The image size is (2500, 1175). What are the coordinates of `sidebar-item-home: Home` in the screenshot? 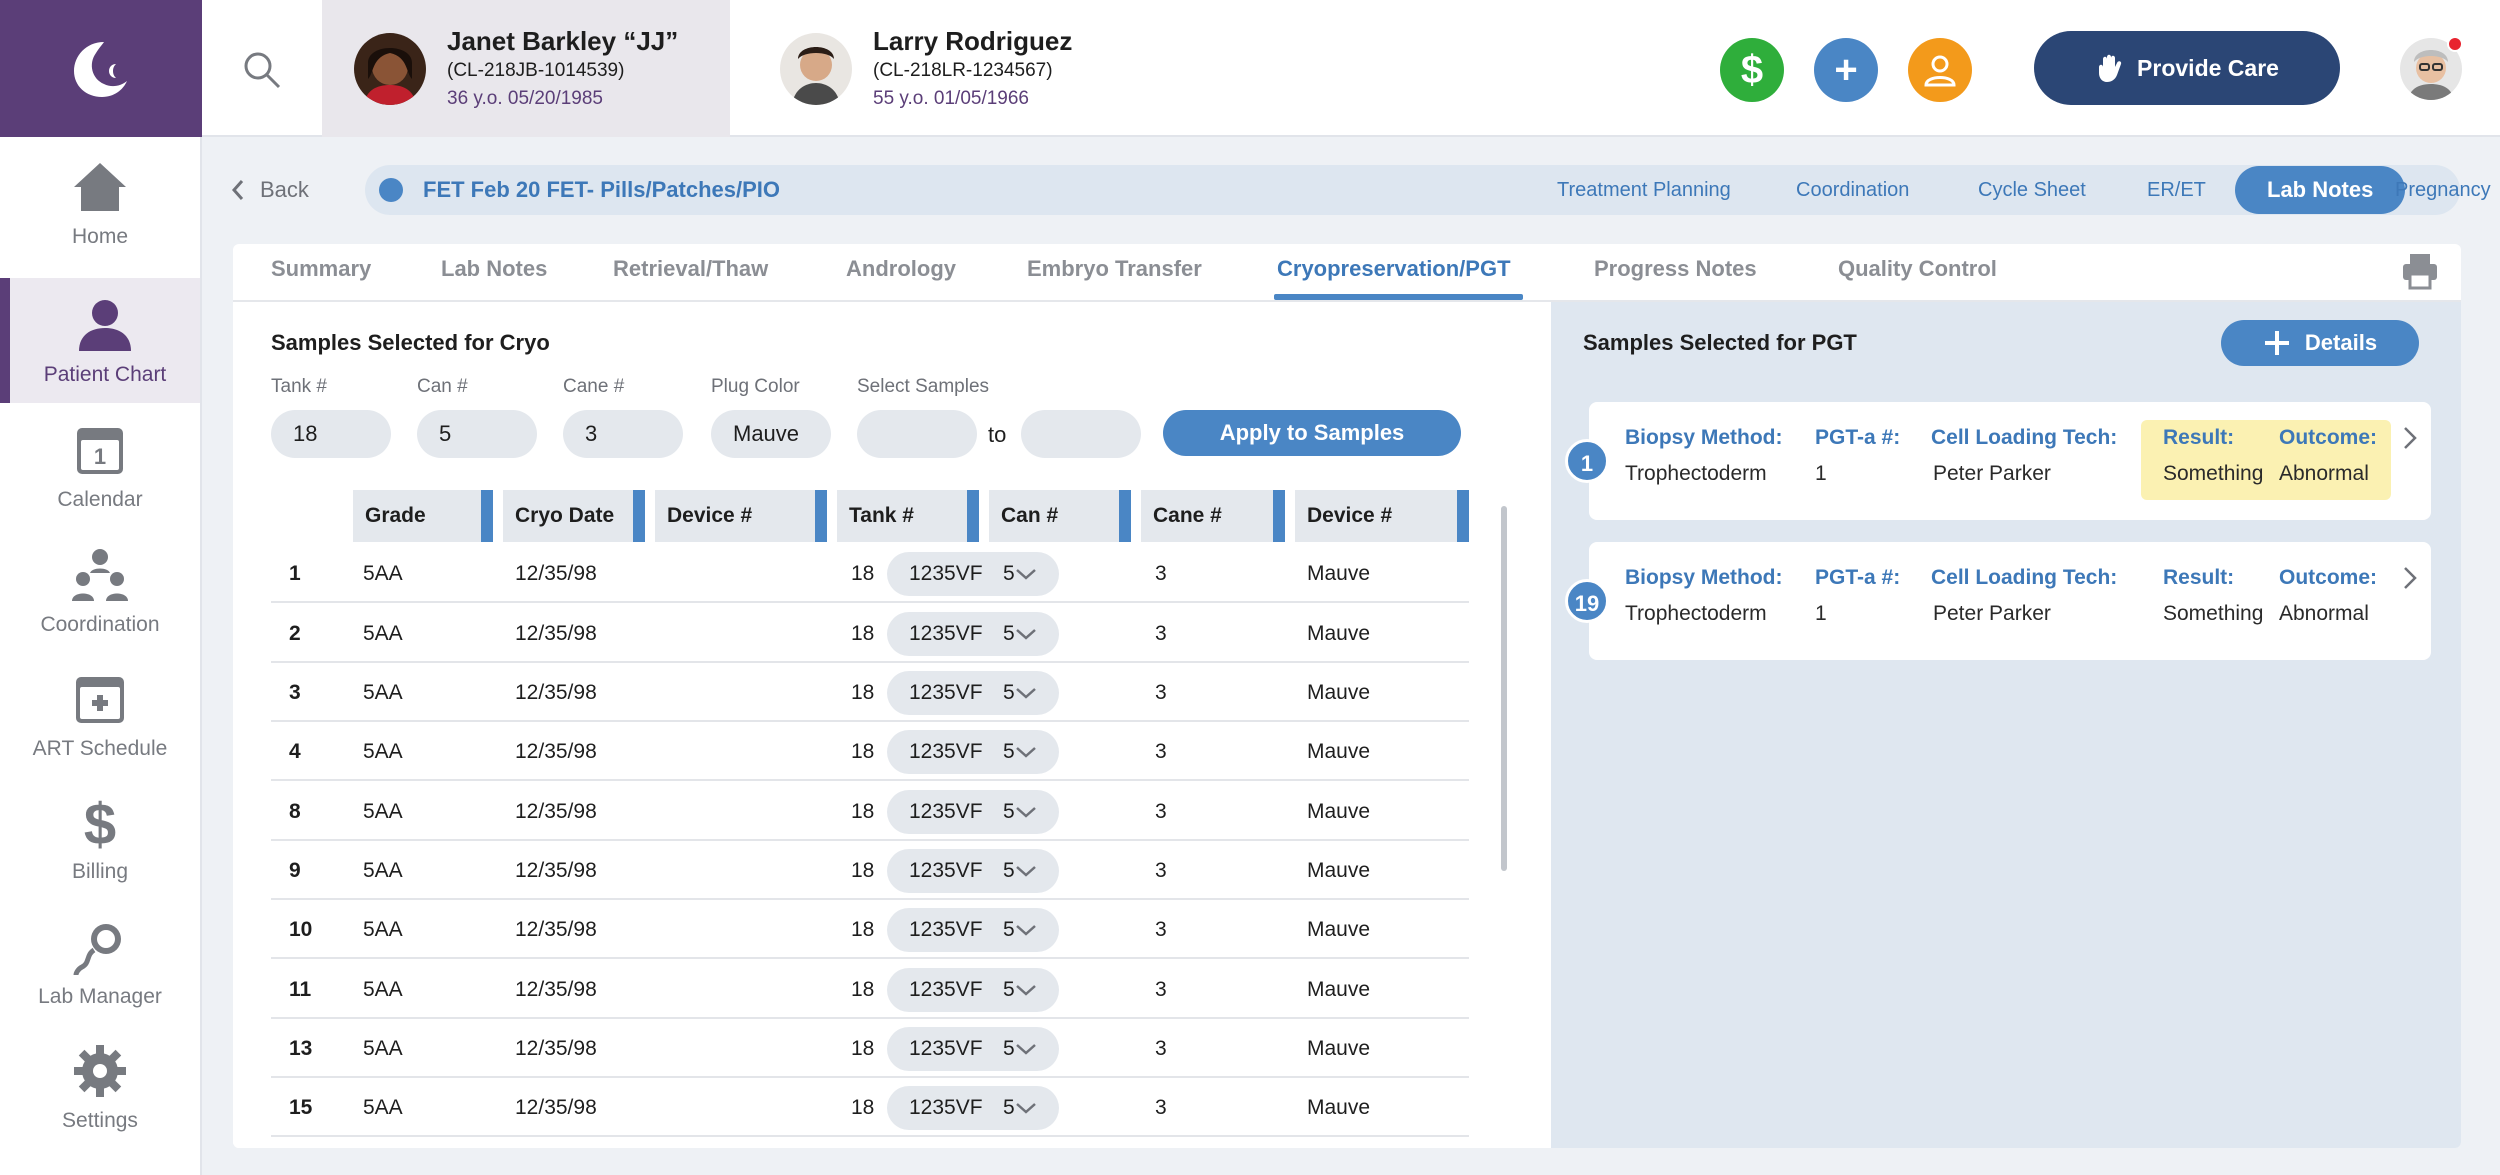 It's located at (100, 202).